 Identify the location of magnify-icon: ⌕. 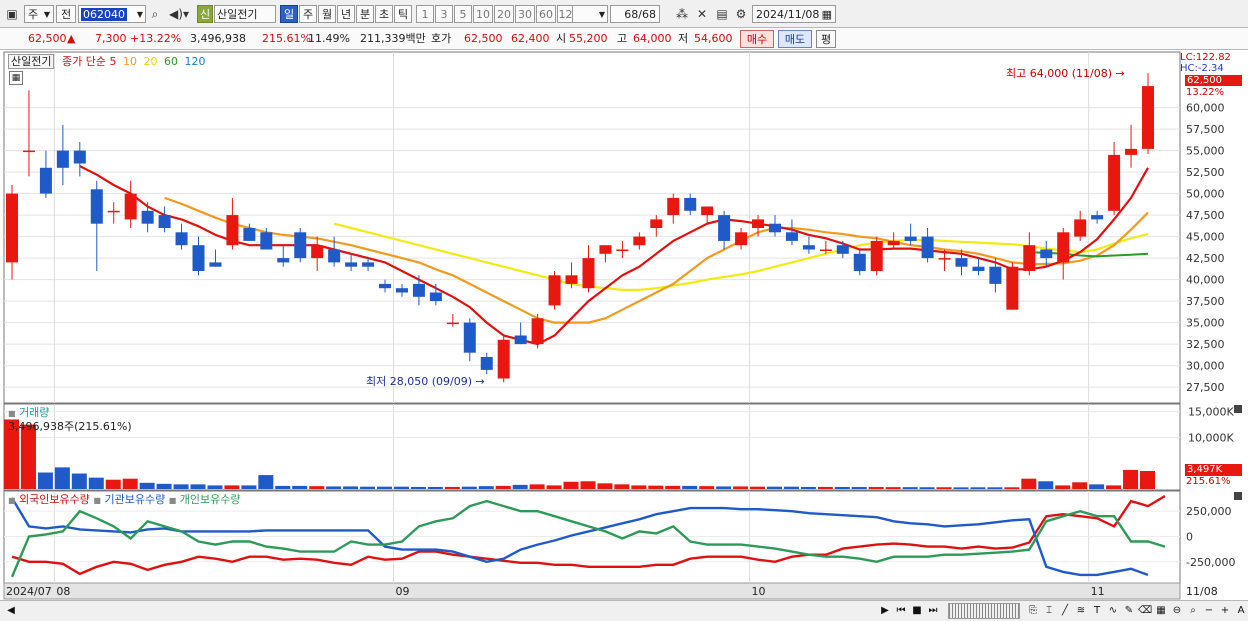
(1193, 610).